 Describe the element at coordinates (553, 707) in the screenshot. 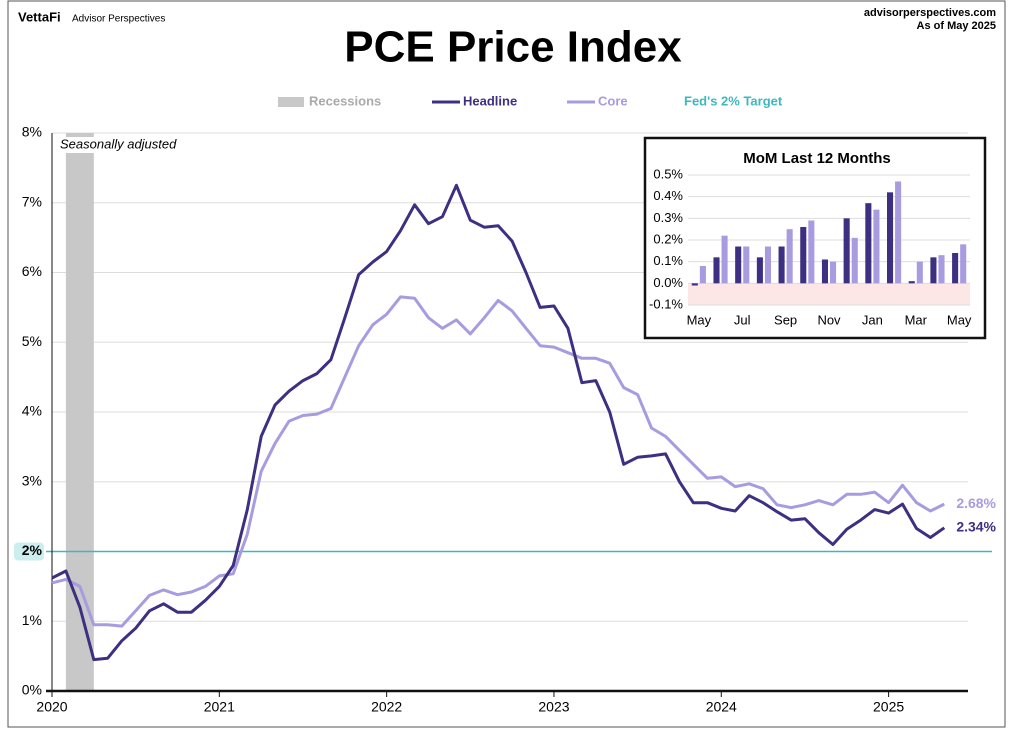

I see `x-tick-label: 2023` at that location.